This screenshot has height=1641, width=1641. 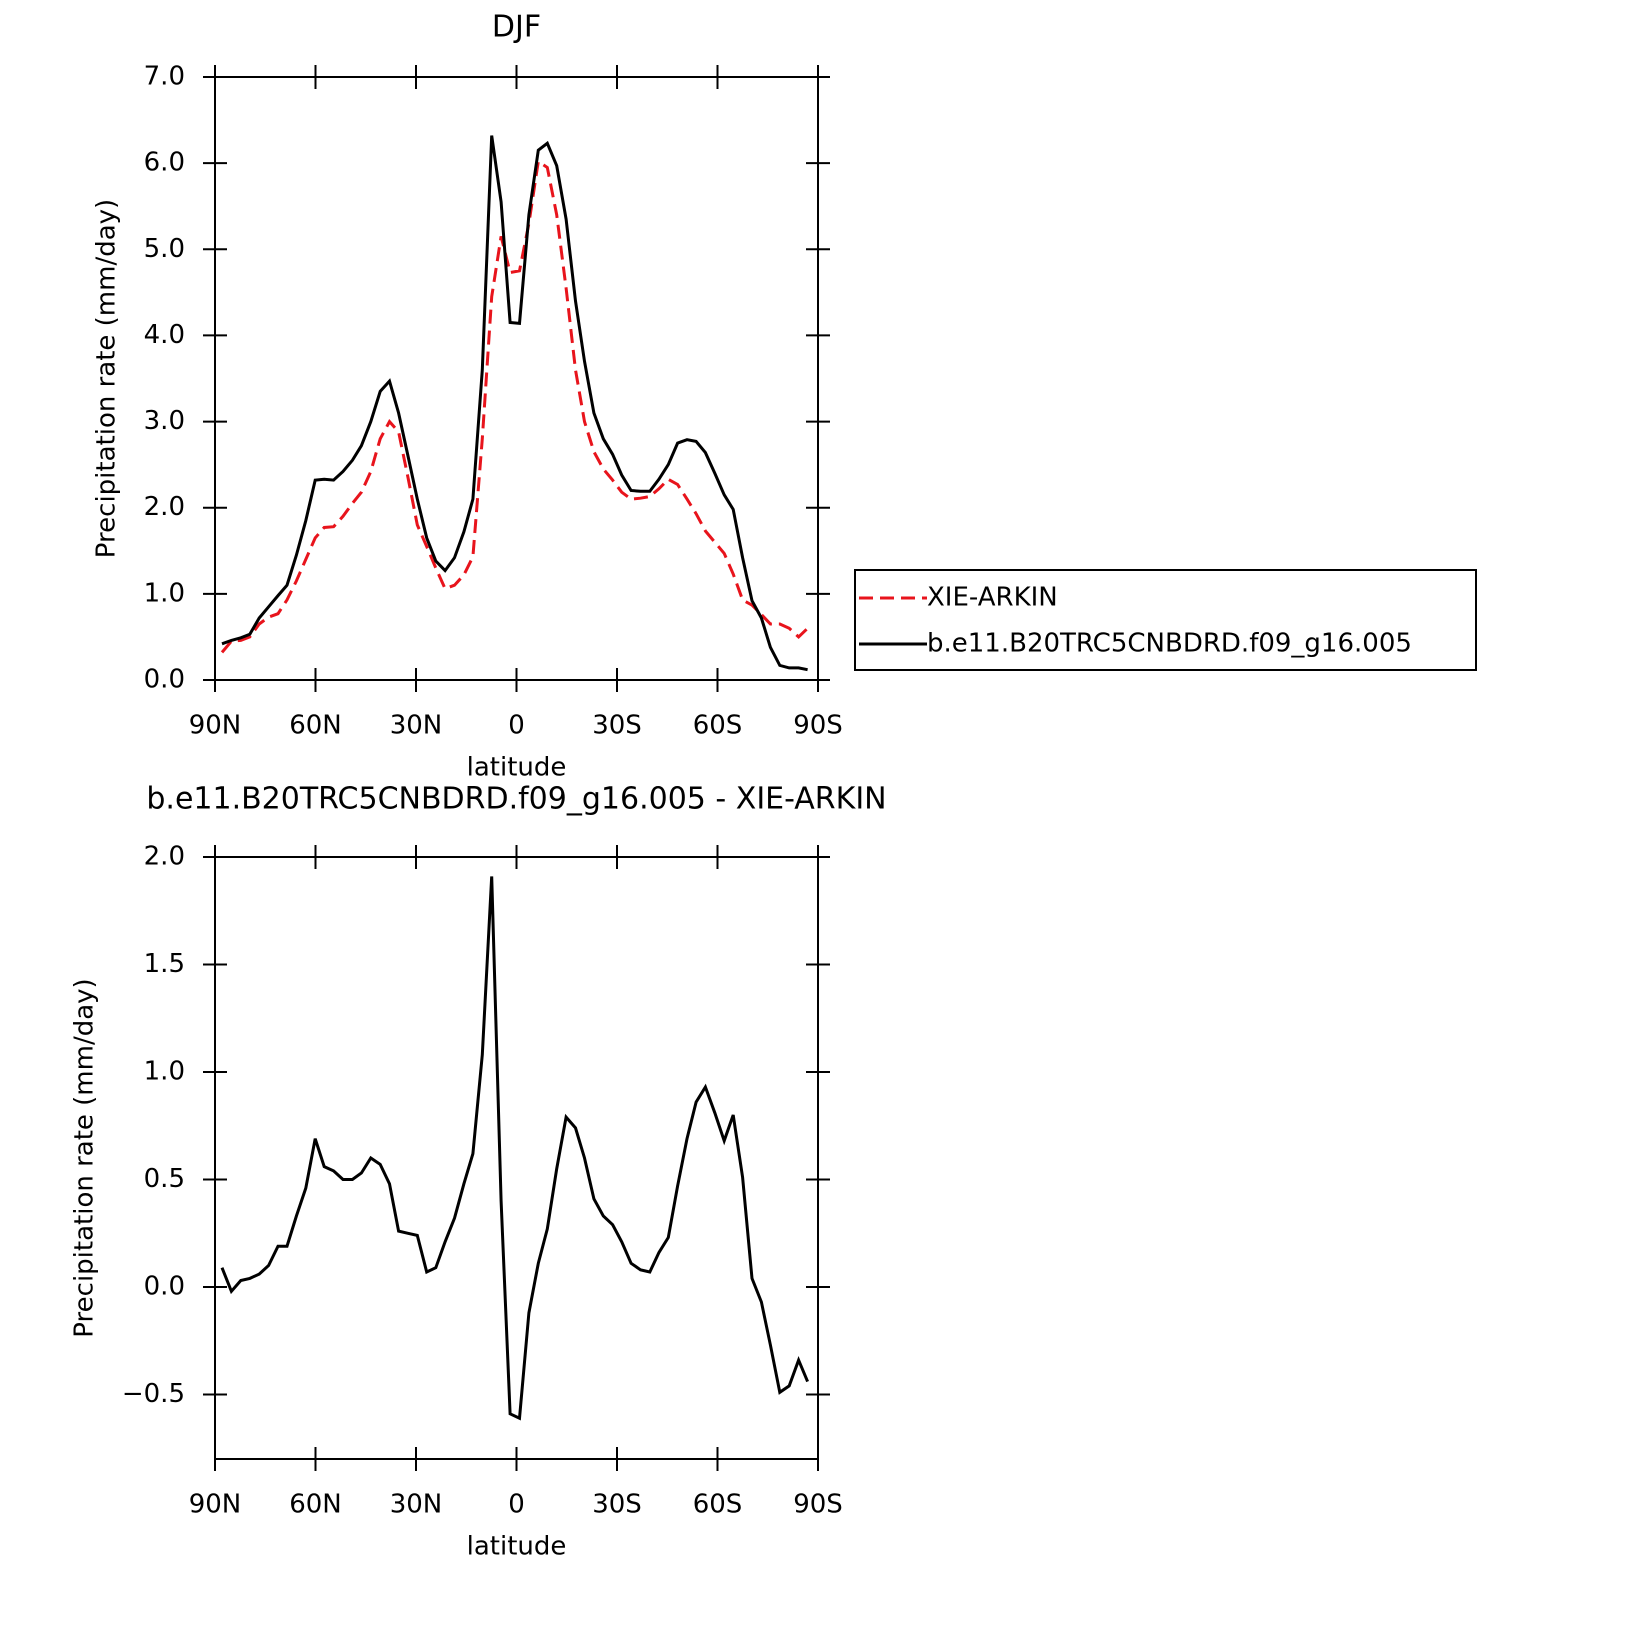 What do you see at coordinates (516, 27) in the screenshot?
I see `chart-title: DJF` at bounding box center [516, 27].